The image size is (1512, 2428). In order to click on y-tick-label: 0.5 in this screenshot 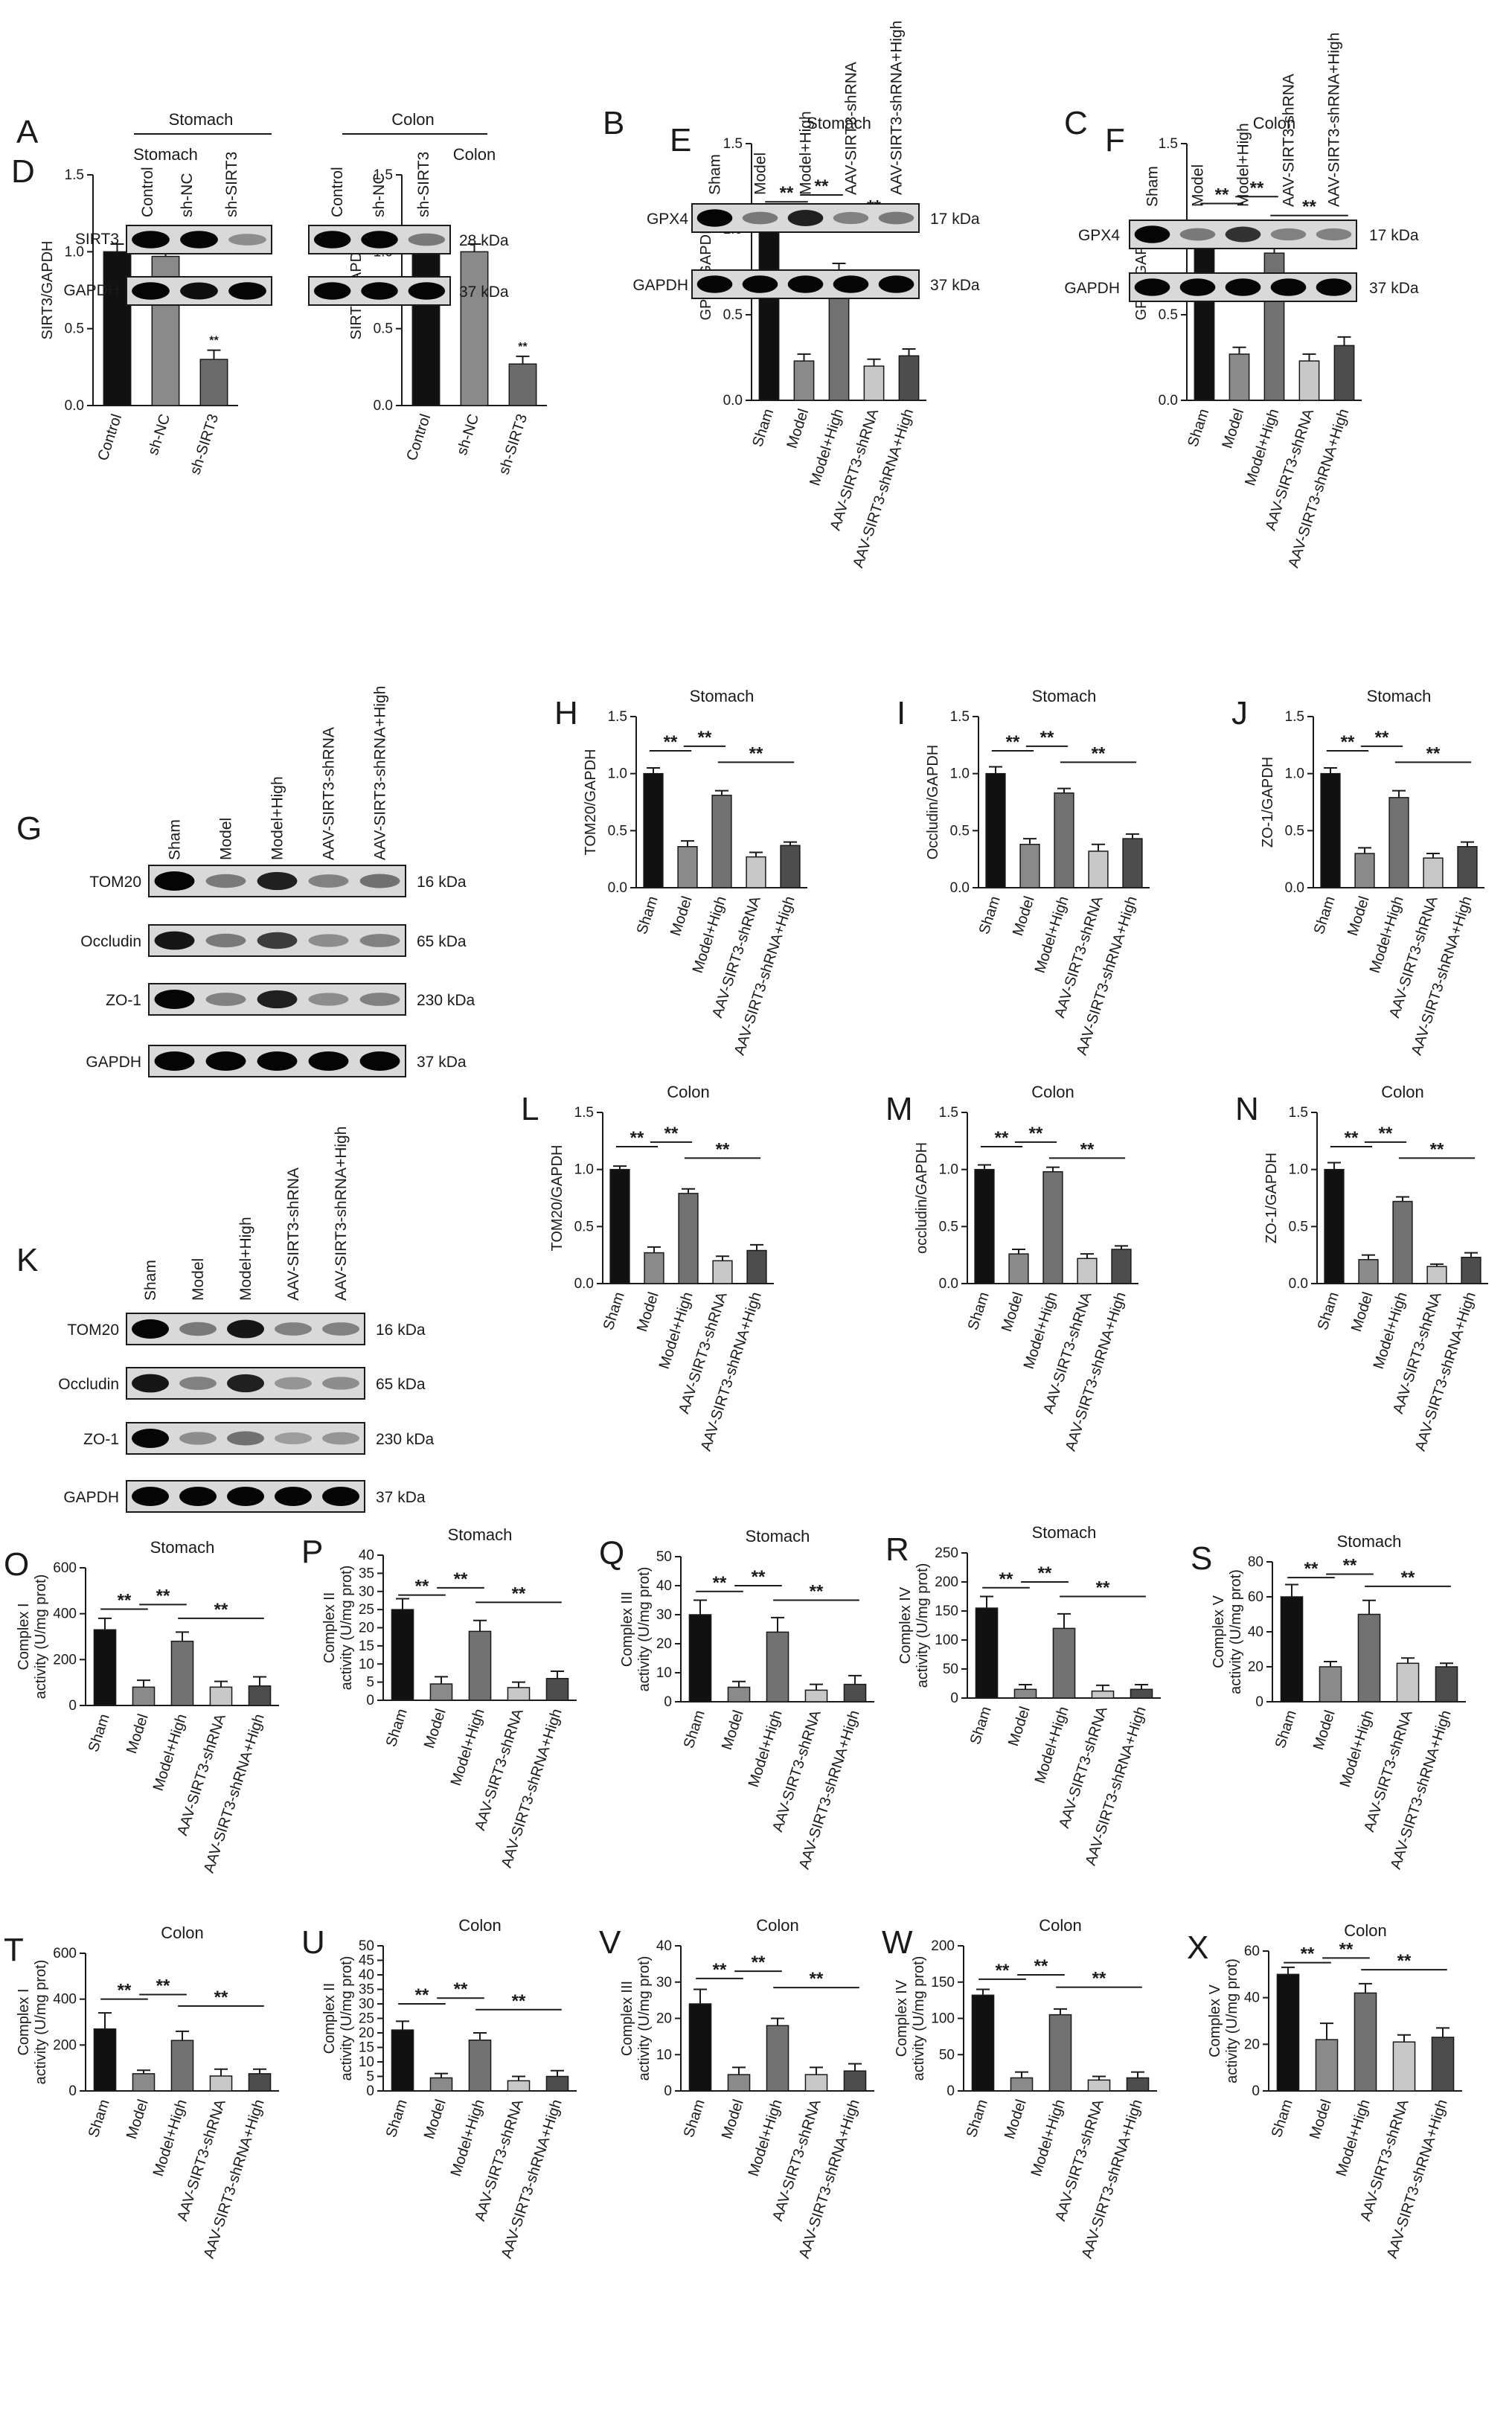, I will do `click(960, 831)`.